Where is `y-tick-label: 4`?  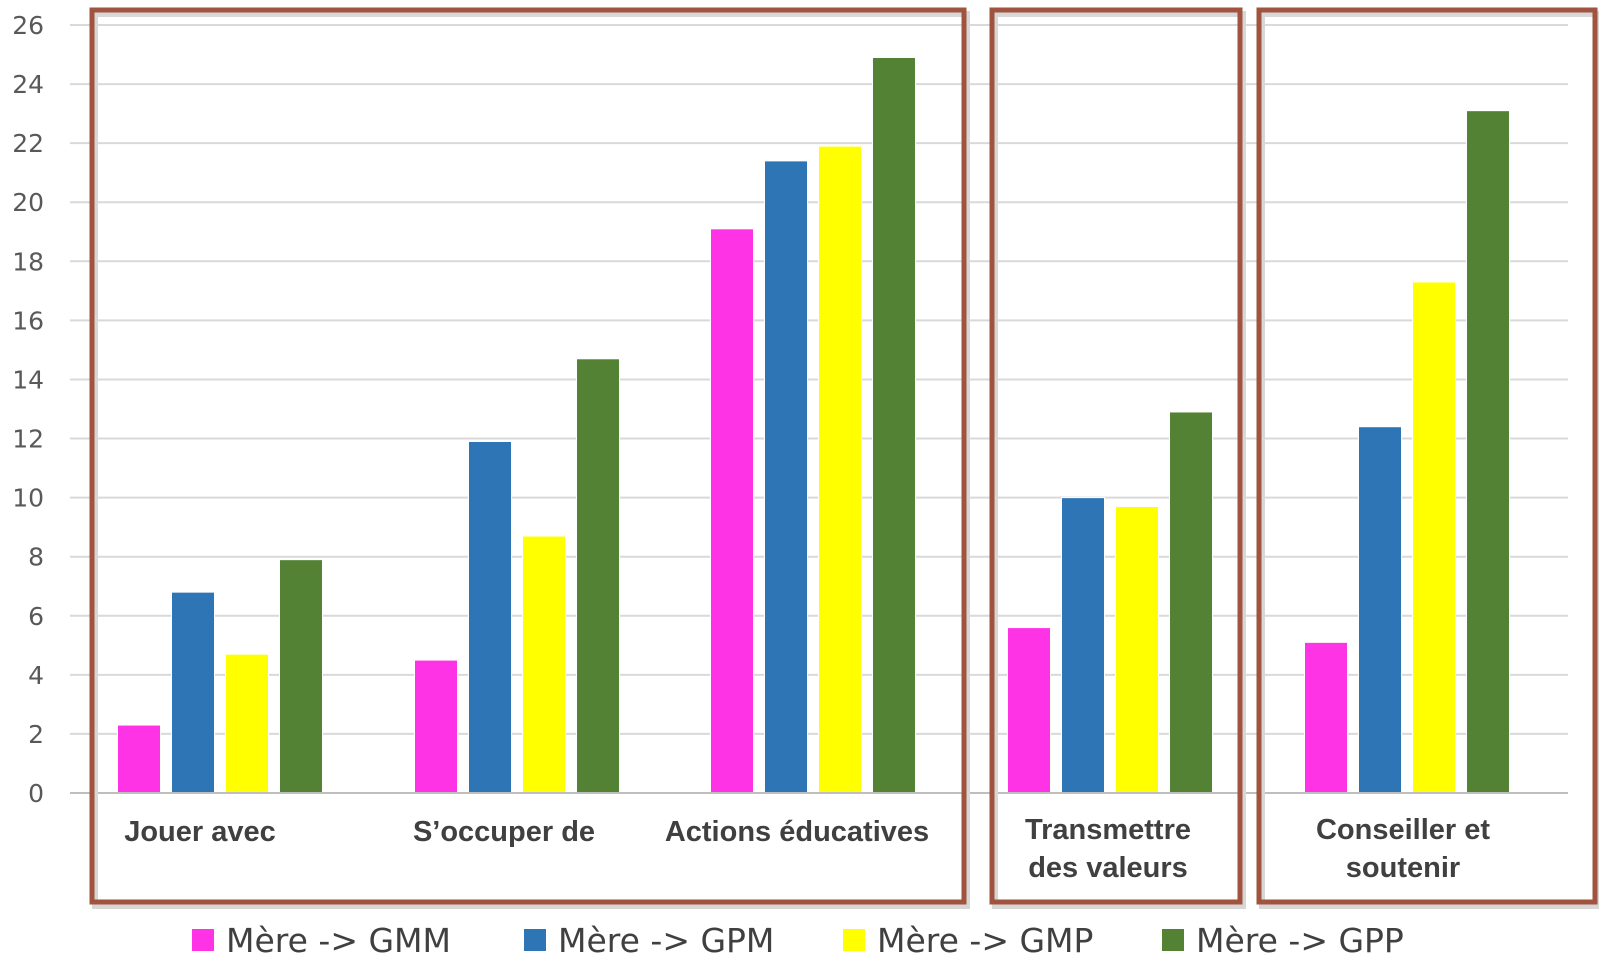
y-tick-label: 4 is located at coordinates (36, 675).